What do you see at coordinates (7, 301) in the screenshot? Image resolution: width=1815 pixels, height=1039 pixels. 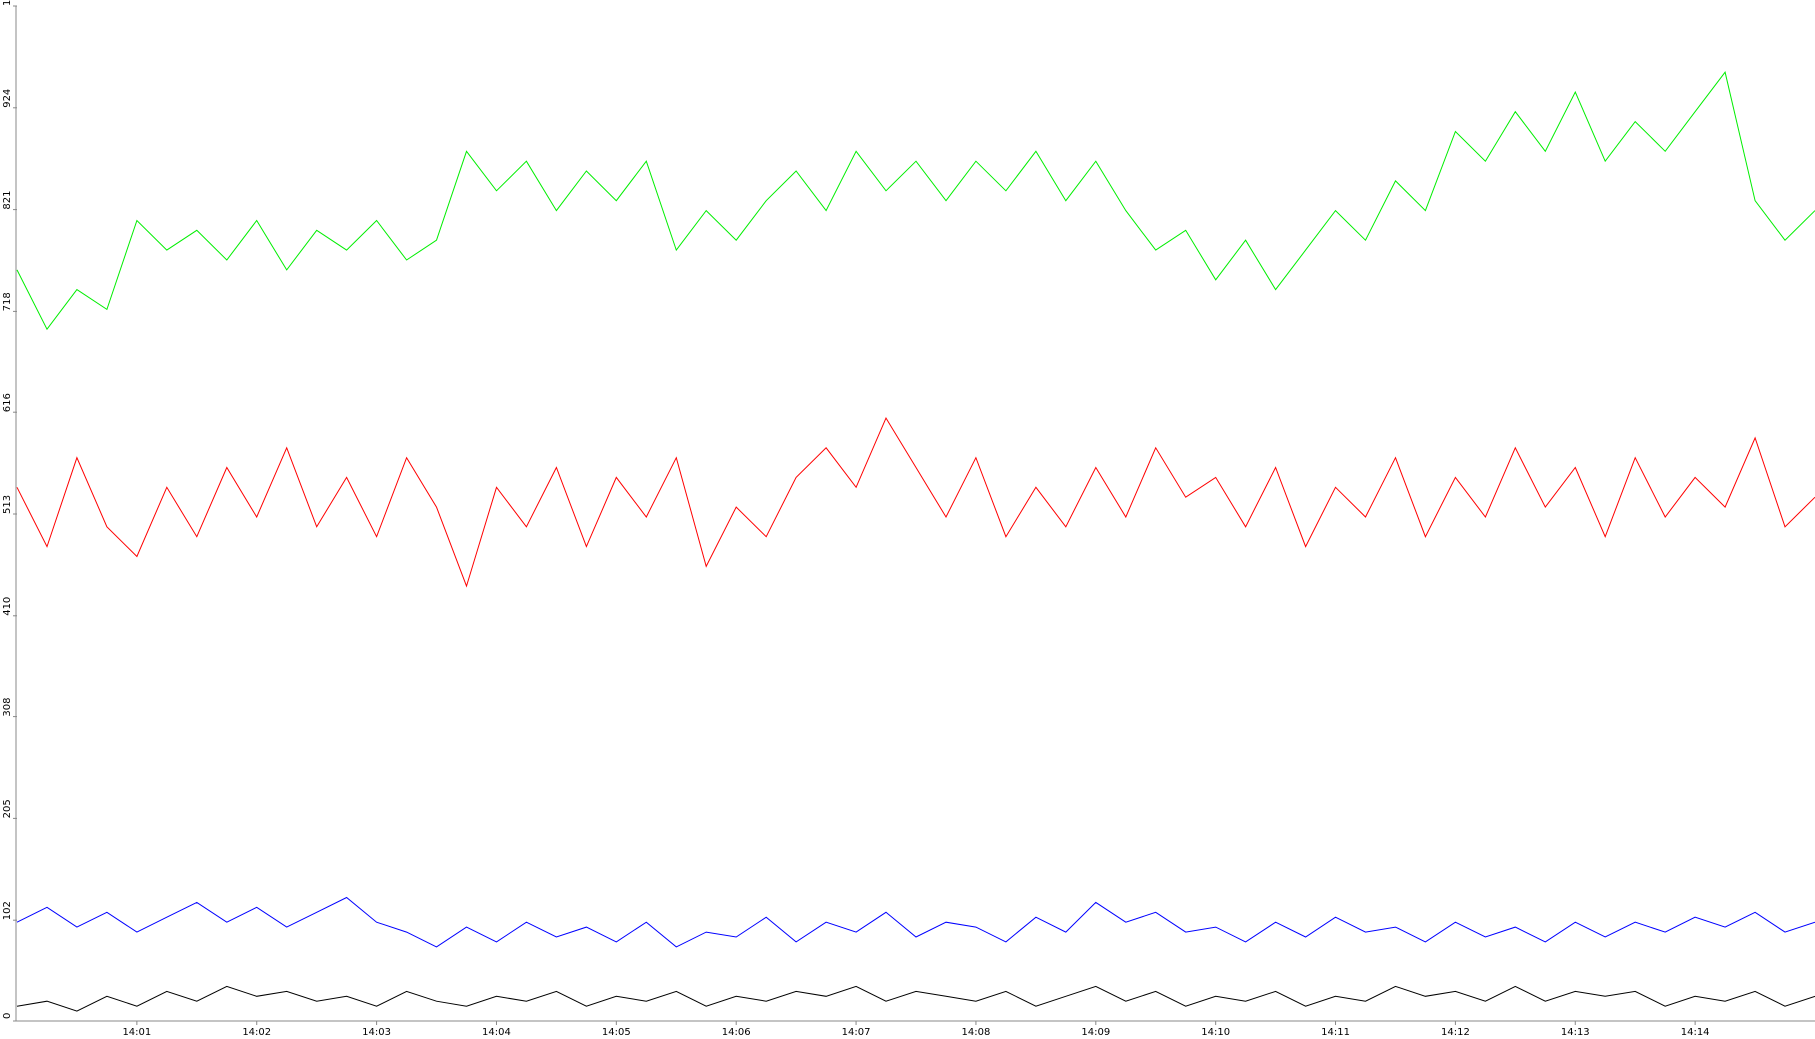 I see `y-tick-label: 718` at bounding box center [7, 301].